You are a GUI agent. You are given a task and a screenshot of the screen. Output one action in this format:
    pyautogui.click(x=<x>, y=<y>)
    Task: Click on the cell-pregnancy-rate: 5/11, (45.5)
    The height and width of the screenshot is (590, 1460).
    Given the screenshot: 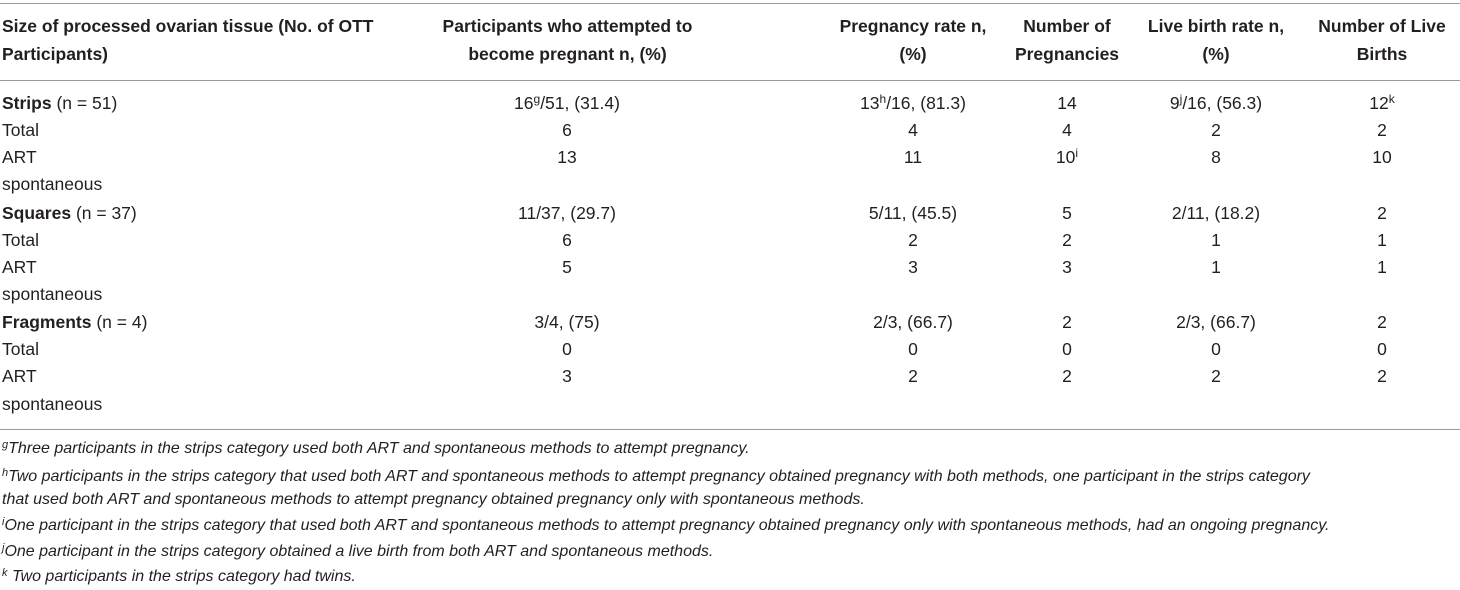 What is the action you would take?
    pyautogui.click(x=913, y=213)
    